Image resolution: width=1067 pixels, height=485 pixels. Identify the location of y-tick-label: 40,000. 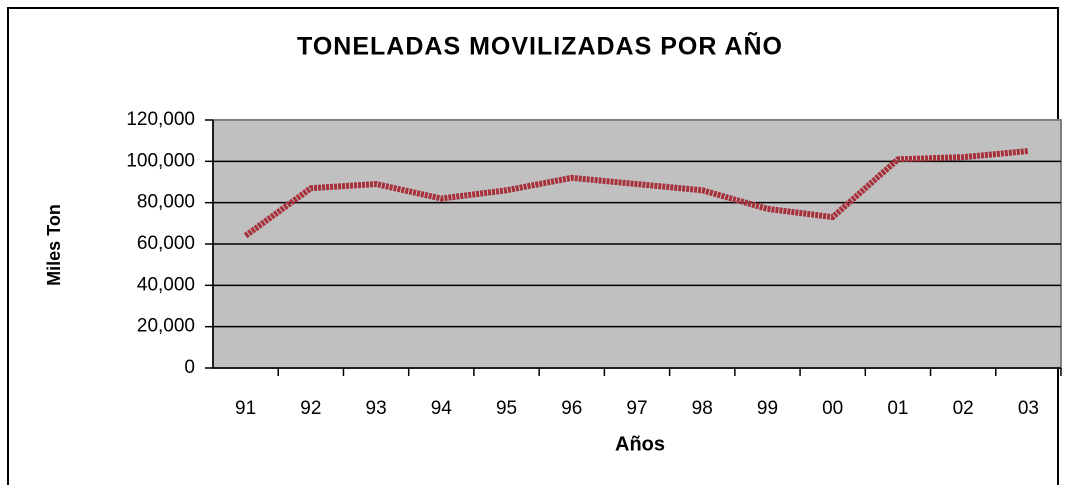
(166, 284).